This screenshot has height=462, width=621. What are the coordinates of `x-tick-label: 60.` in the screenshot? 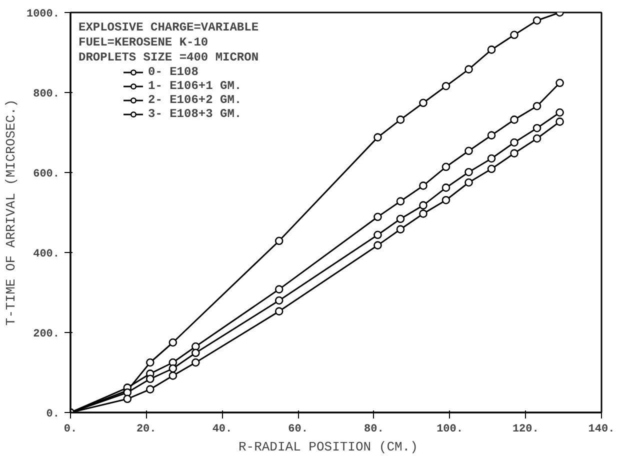 It's located at (298, 430).